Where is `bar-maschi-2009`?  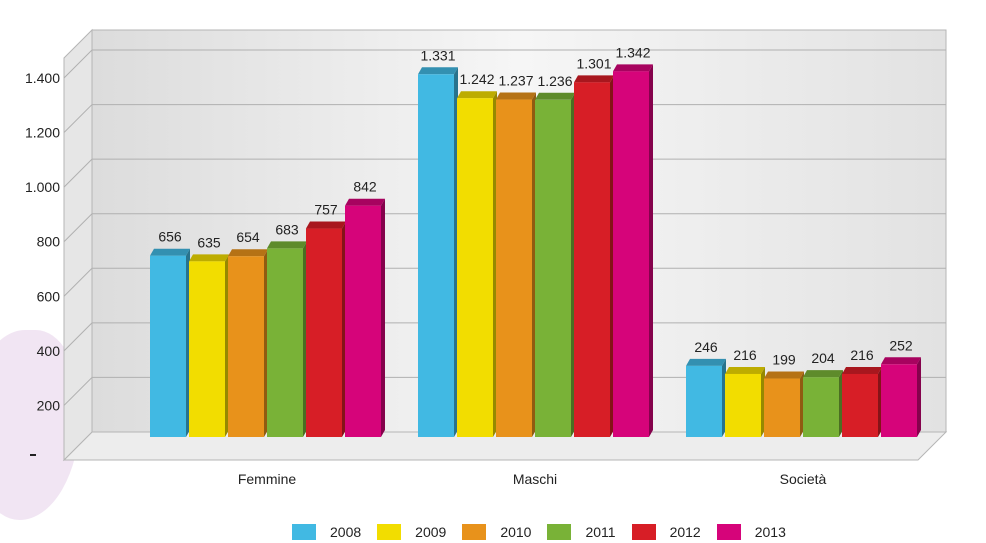 bar-maschi-2009 is located at coordinates (477, 264).